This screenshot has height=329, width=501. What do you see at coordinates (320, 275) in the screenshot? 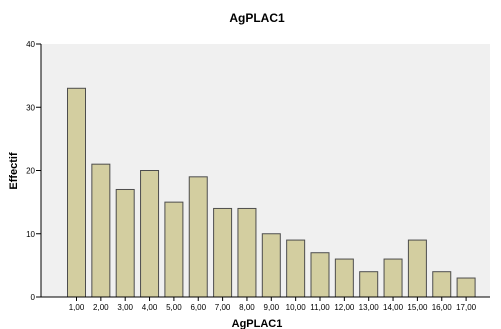
I see `bar-11,00` at bounding box center [320, 275].